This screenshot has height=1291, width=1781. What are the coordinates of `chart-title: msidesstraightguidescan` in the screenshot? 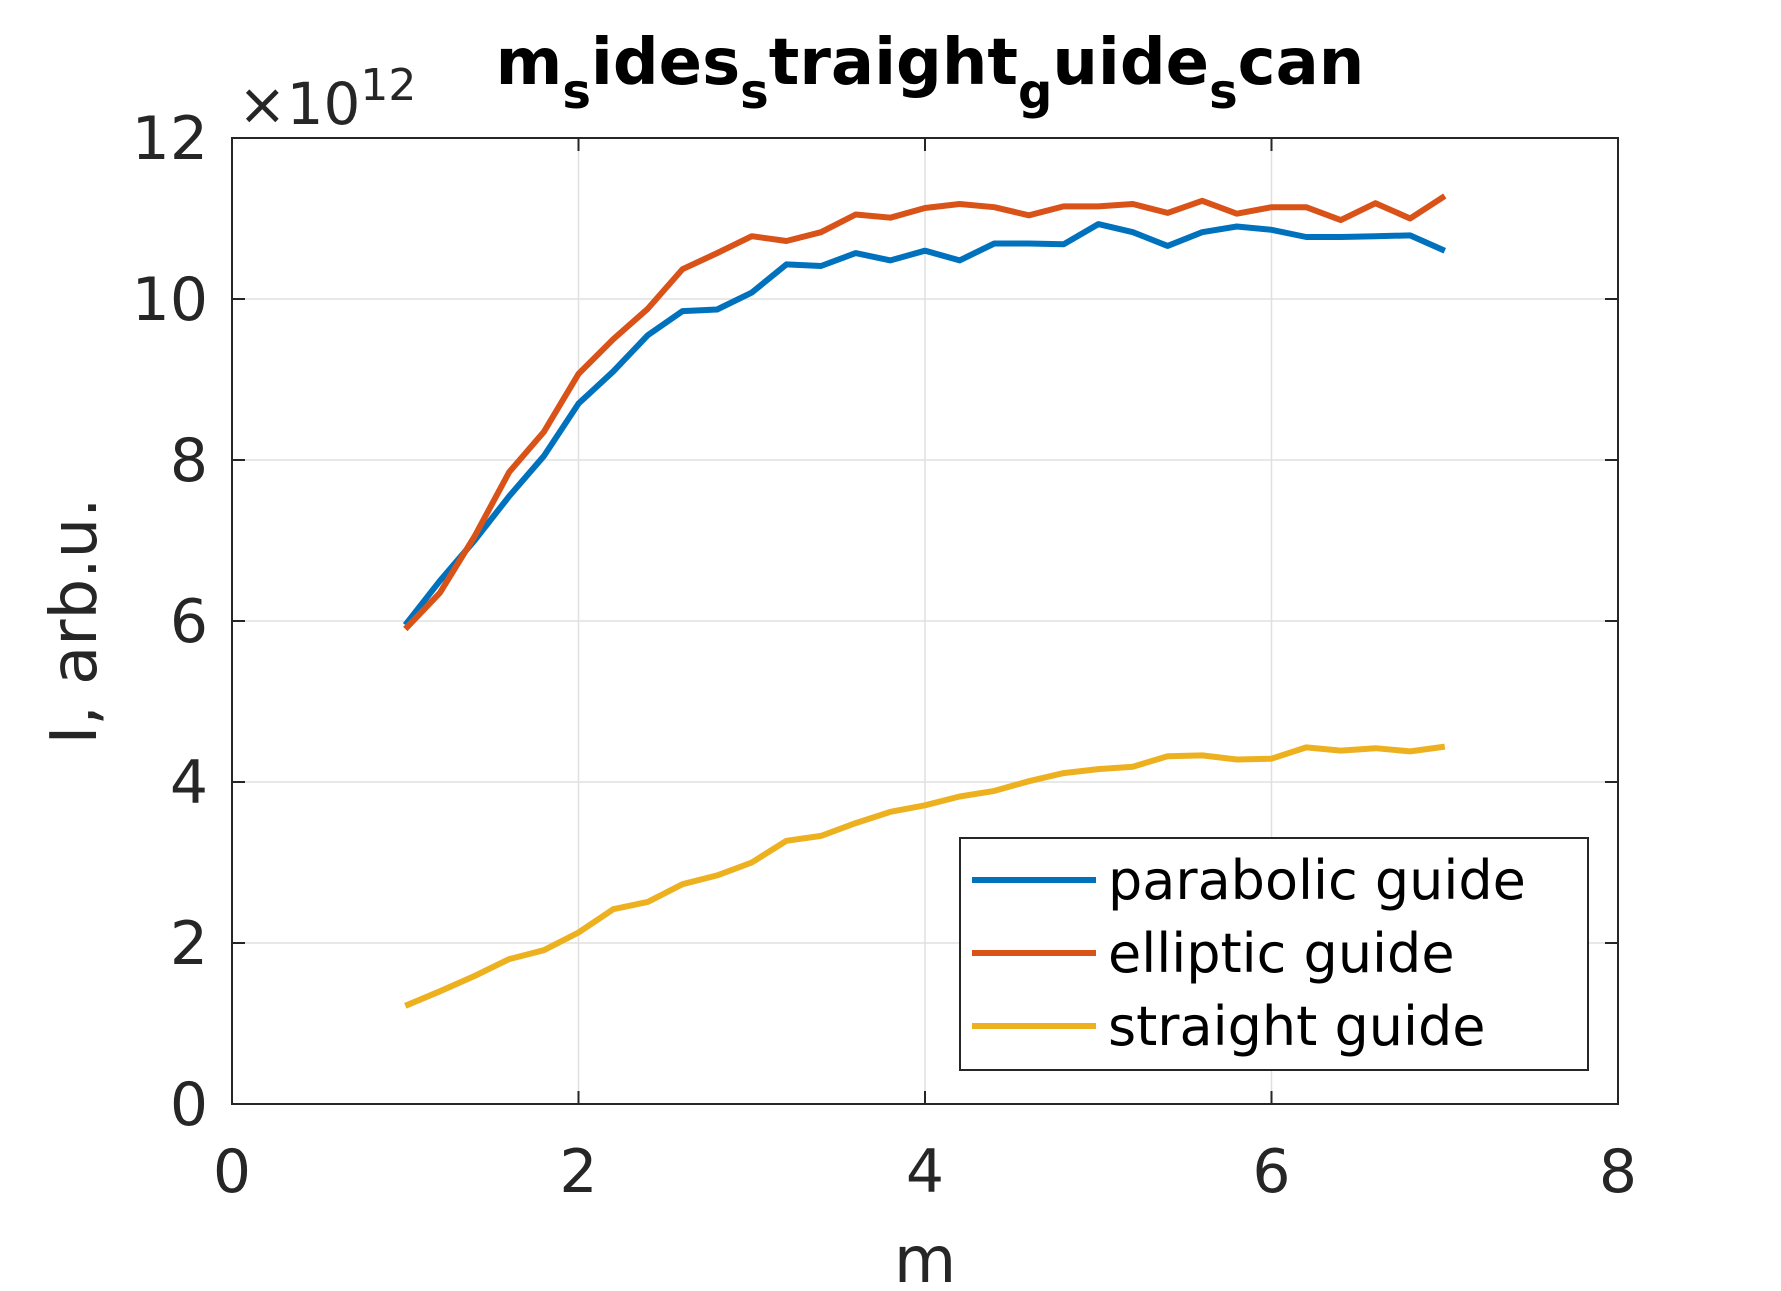 It's located at (930, 73).